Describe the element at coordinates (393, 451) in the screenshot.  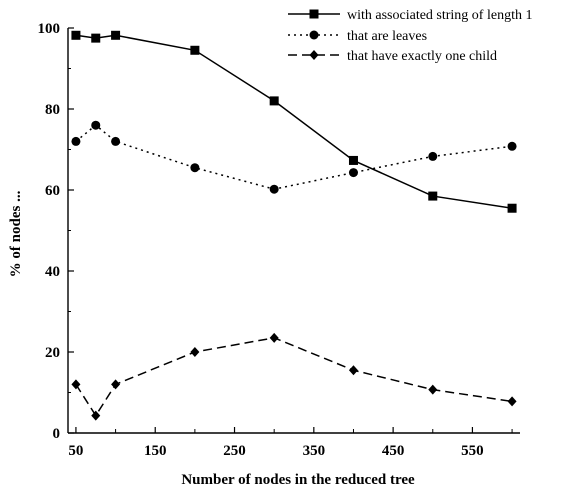
I see `x-tick-label: 450` at that location.